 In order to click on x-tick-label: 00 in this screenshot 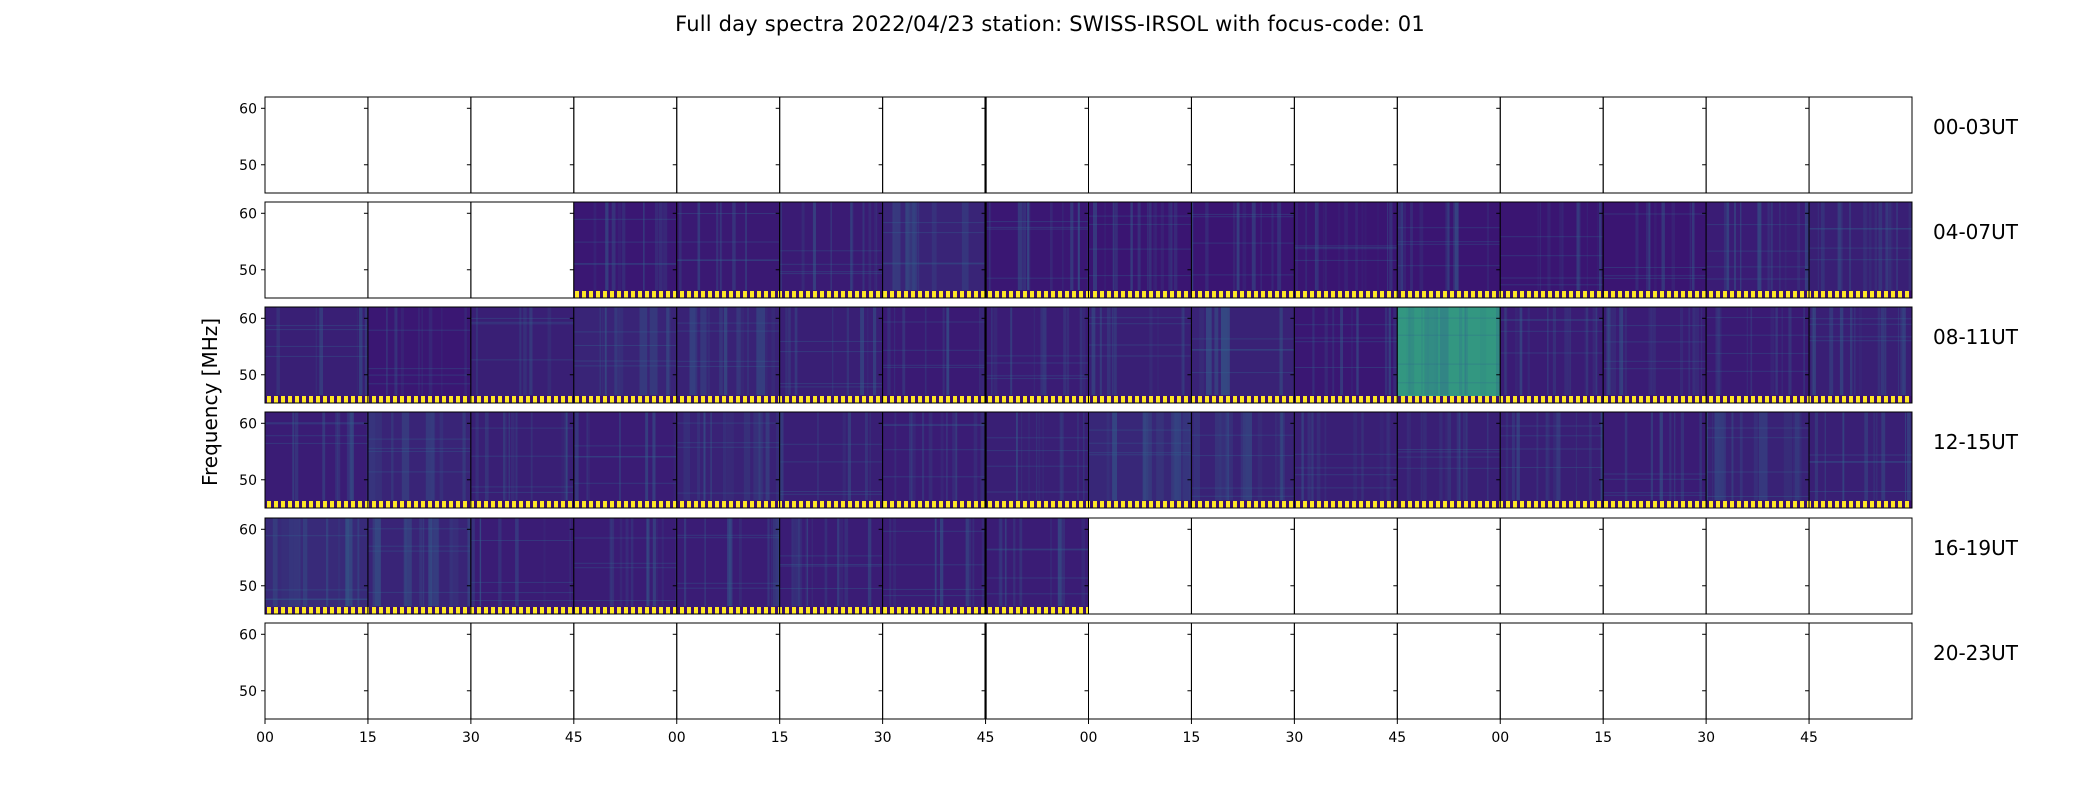, I will do `click(1500, 738)`.